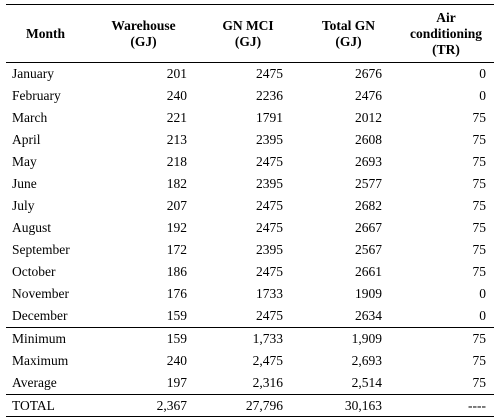 This screenshot has width=500, height=417. I want to click on cell-warehouse: 221, so click(176, 117).